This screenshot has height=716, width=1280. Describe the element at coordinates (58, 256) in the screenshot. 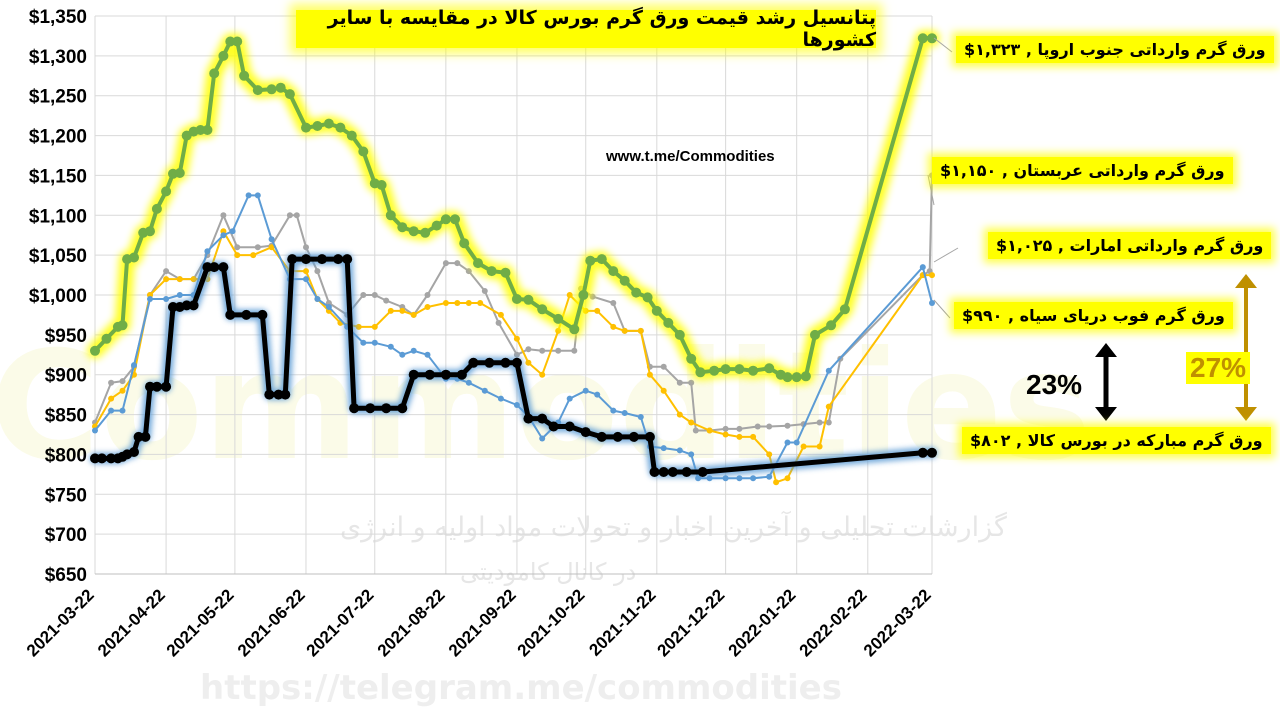

I see `y-tick-label: $1,050` at that location.